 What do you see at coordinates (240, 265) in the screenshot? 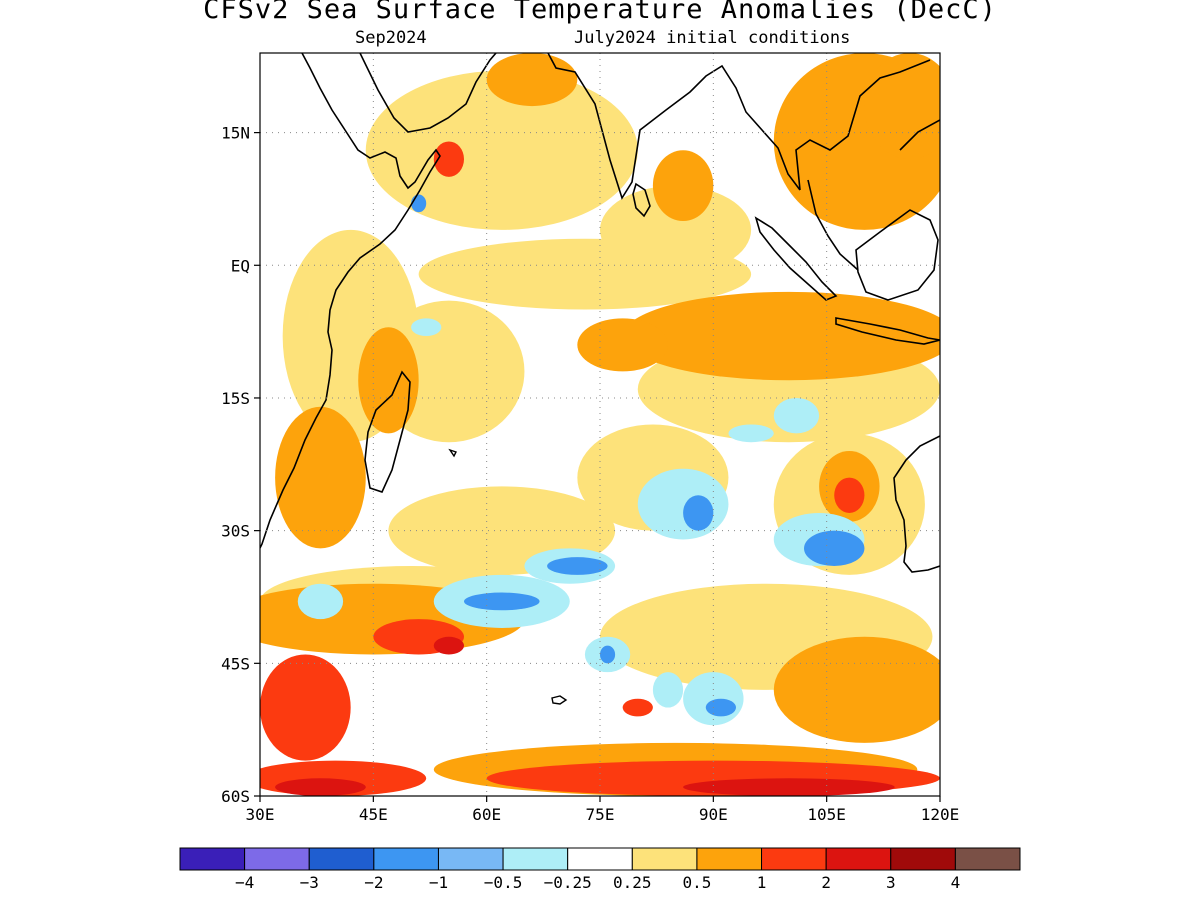
I see `lat-label: EQ` at bounding box center [240, 265].